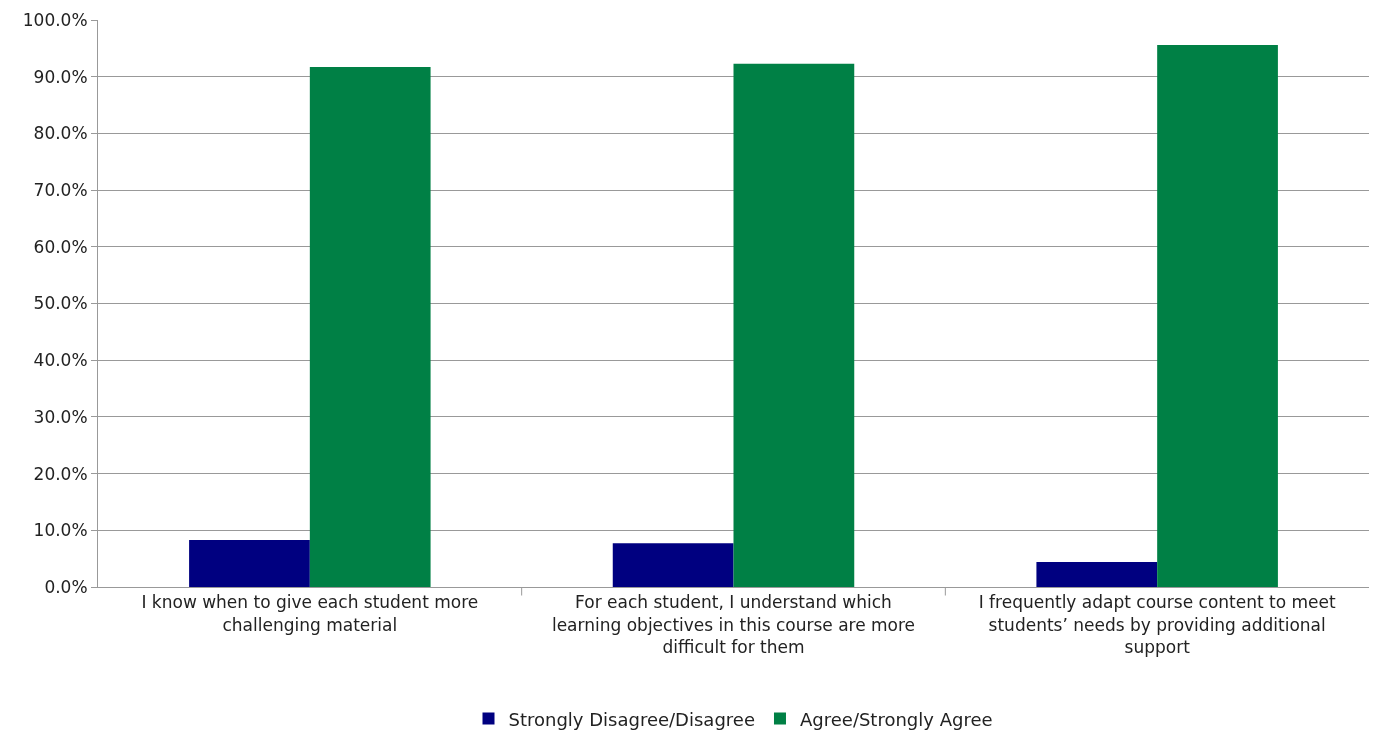 This screenshot has width=1377, height=746. Describe the element at coordinates (60, 416) in the screenshot. I see `y-tick-label: 30.0%` at that location.